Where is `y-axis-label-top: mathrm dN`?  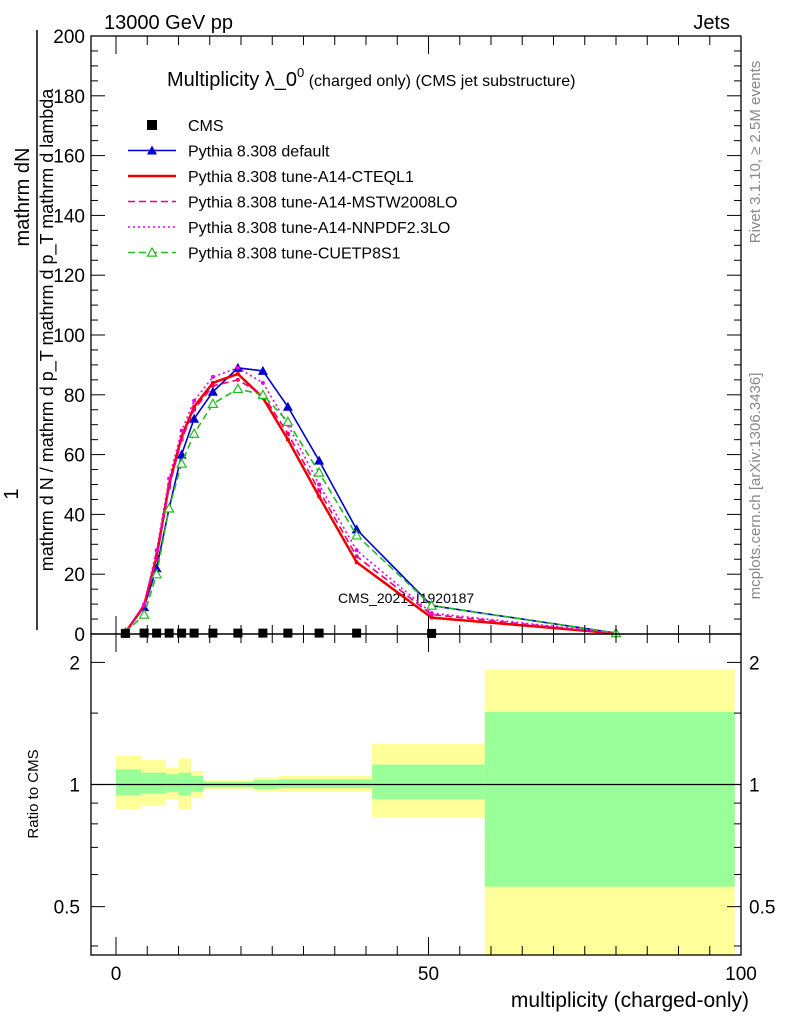
y-axis-label-top: mathrm dN is located at coordinates (23, 197).